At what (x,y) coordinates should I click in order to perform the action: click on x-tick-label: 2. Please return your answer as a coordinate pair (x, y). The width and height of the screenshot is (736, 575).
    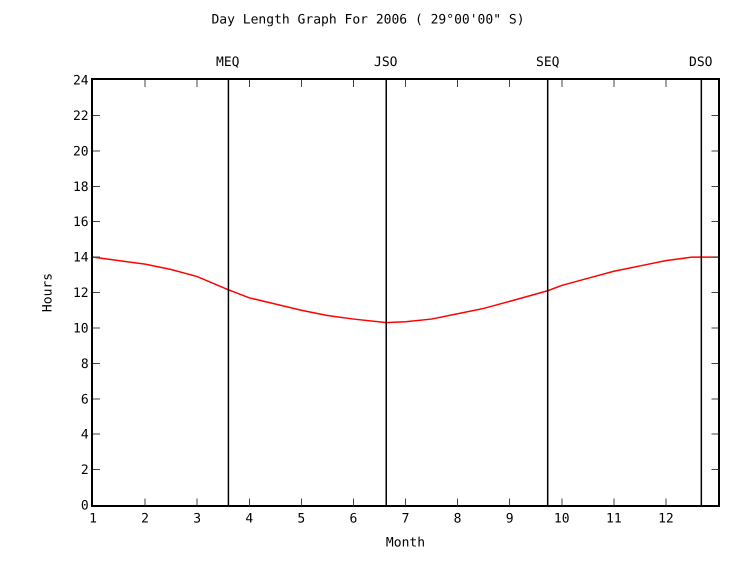
    Looking at the image, I should click on (145, 518).